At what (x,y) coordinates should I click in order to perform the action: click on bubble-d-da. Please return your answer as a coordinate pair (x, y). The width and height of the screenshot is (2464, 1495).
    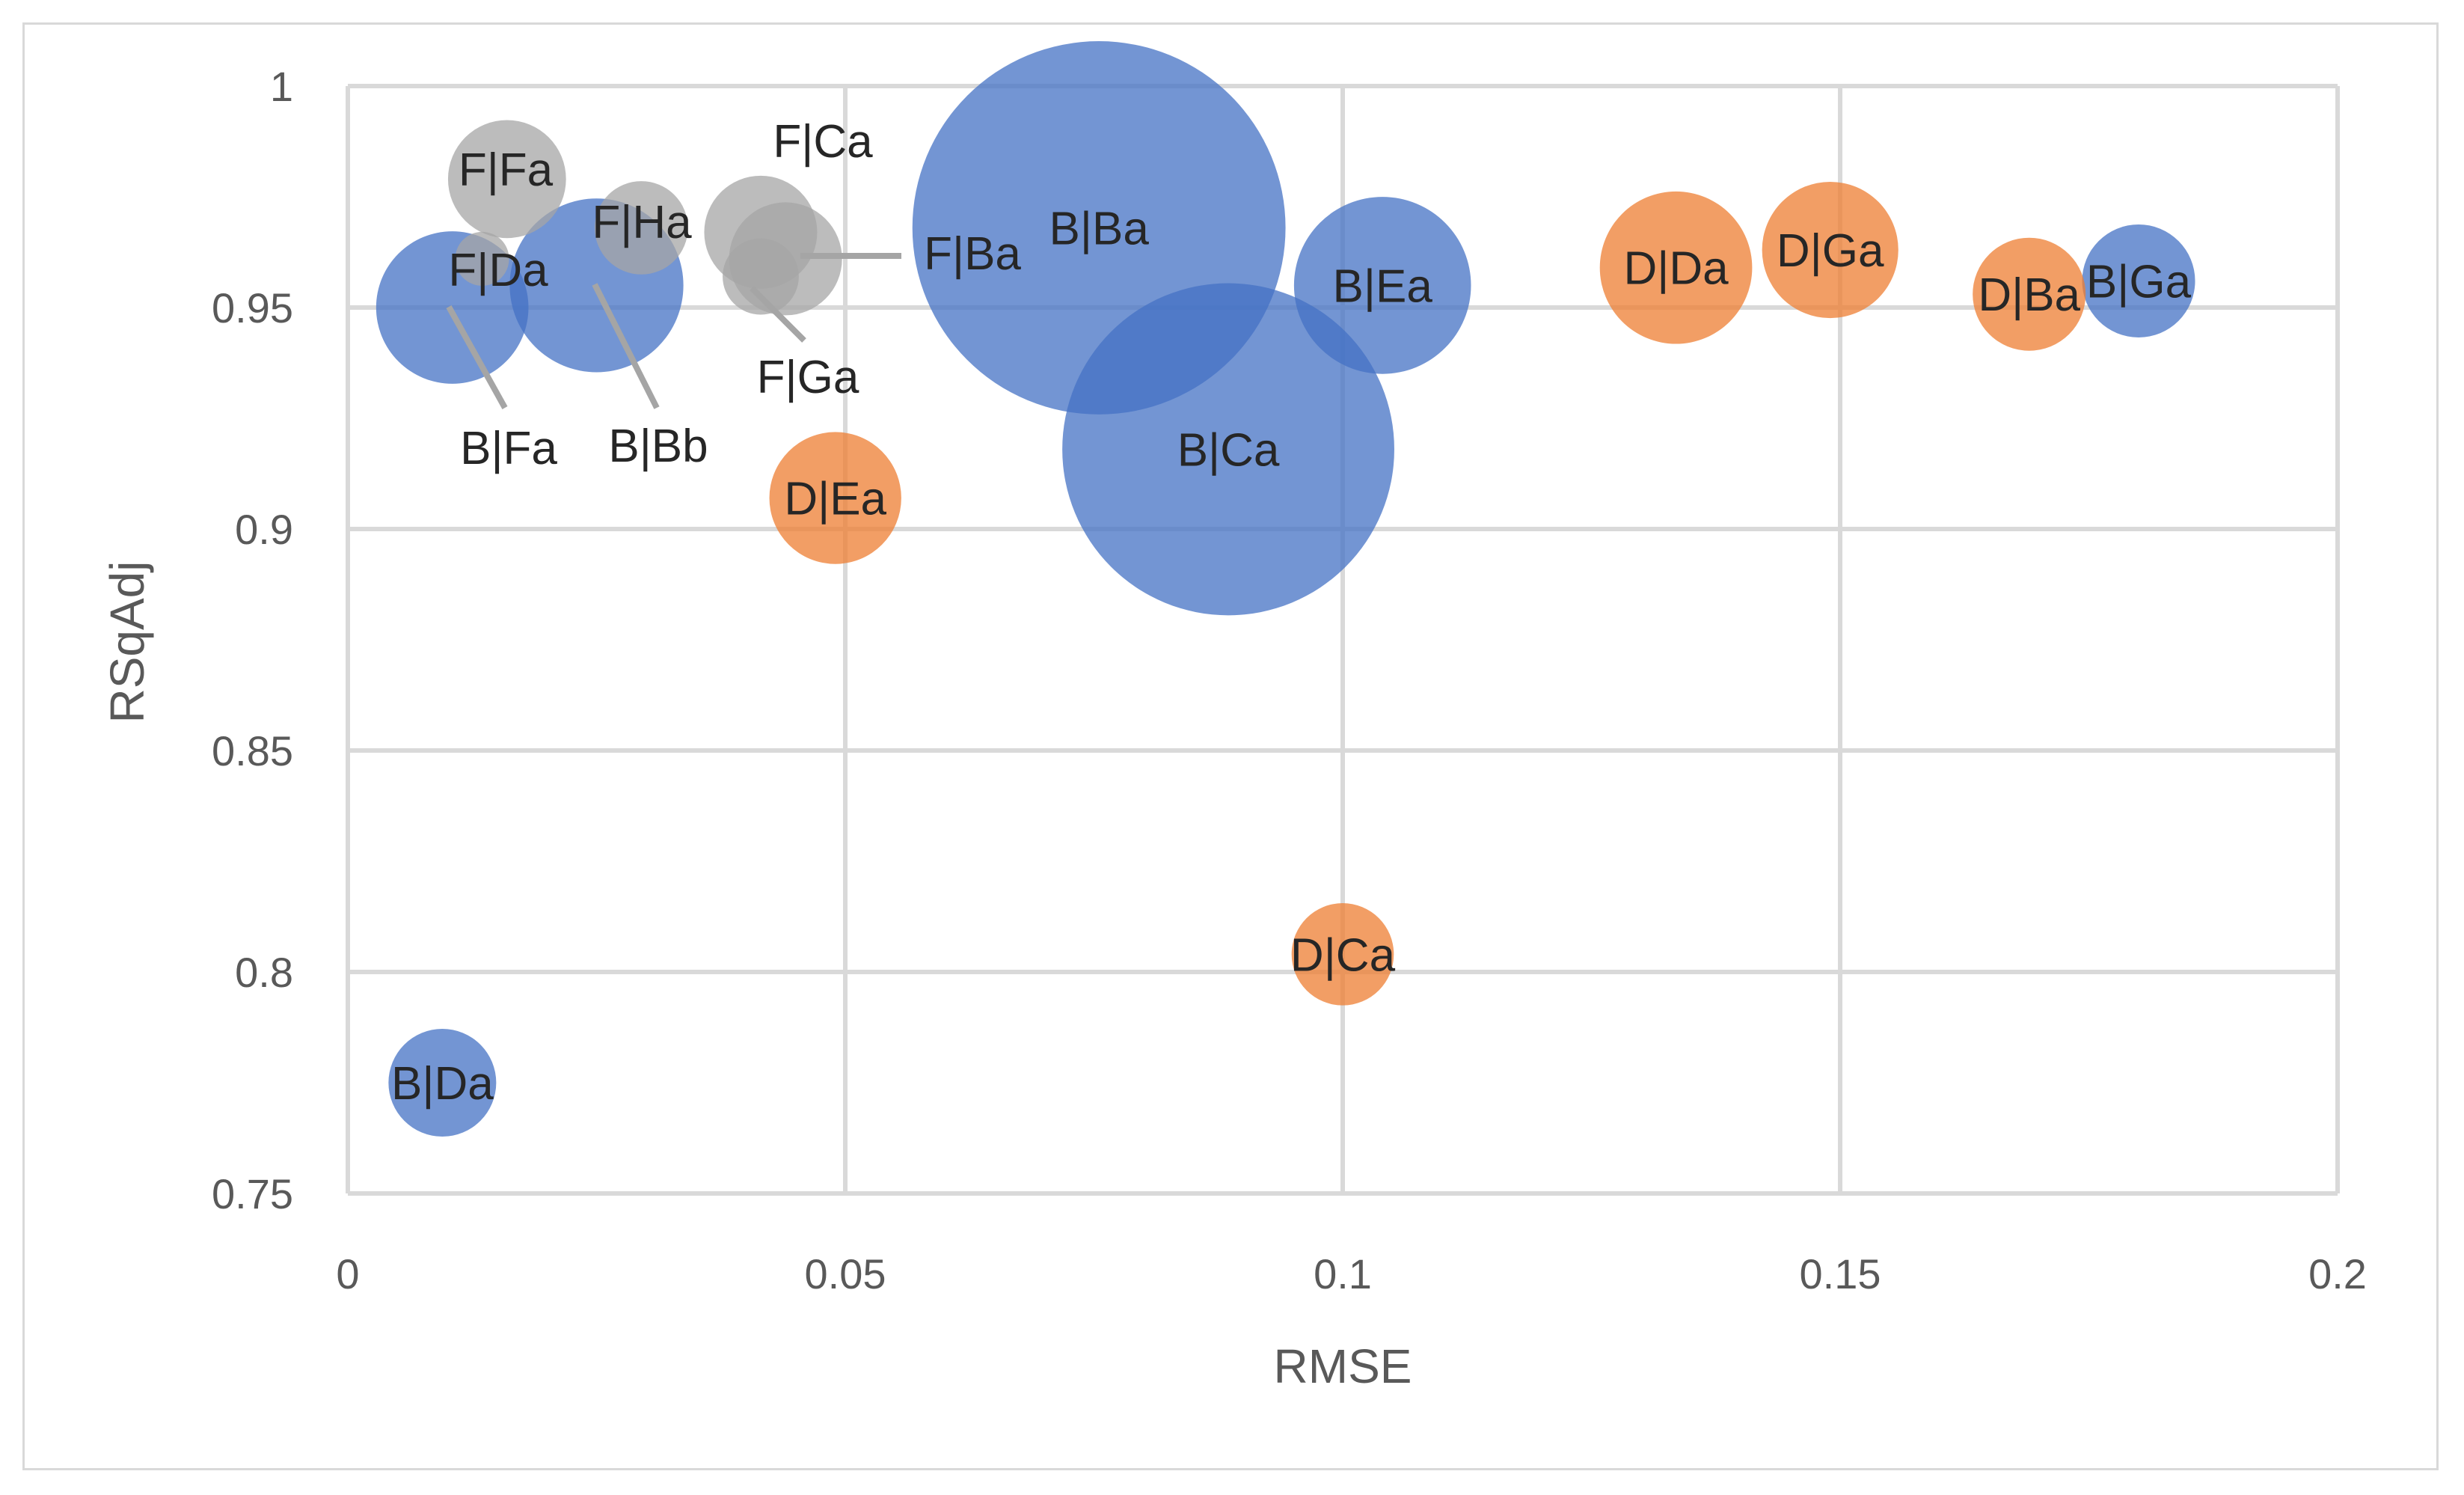
    Looking at the image, I should click on (1676, 267).